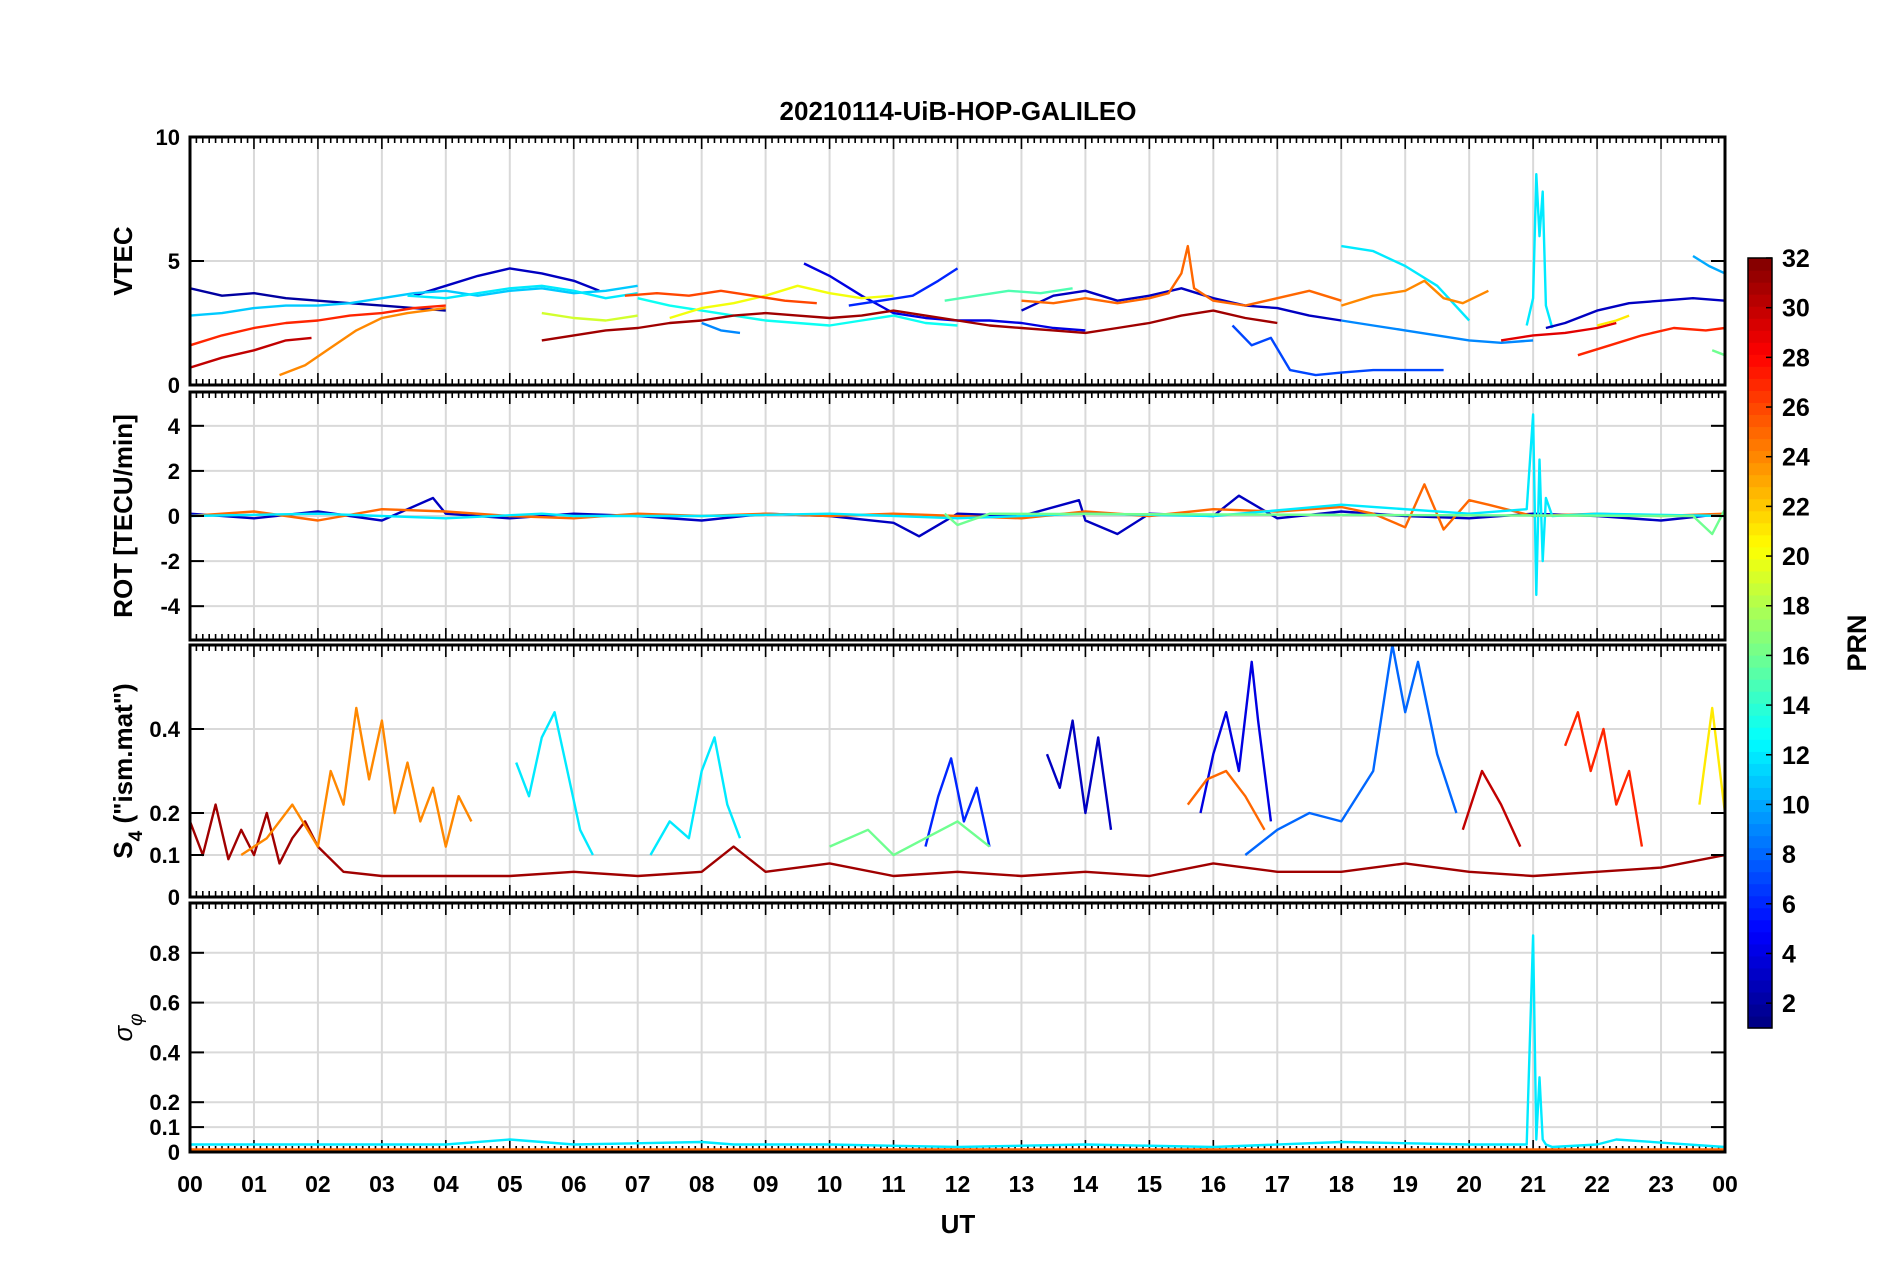 This screenshot has height=1272, width=1902. I want to click on y-axis-label-base: σ, so click(123, 1033).